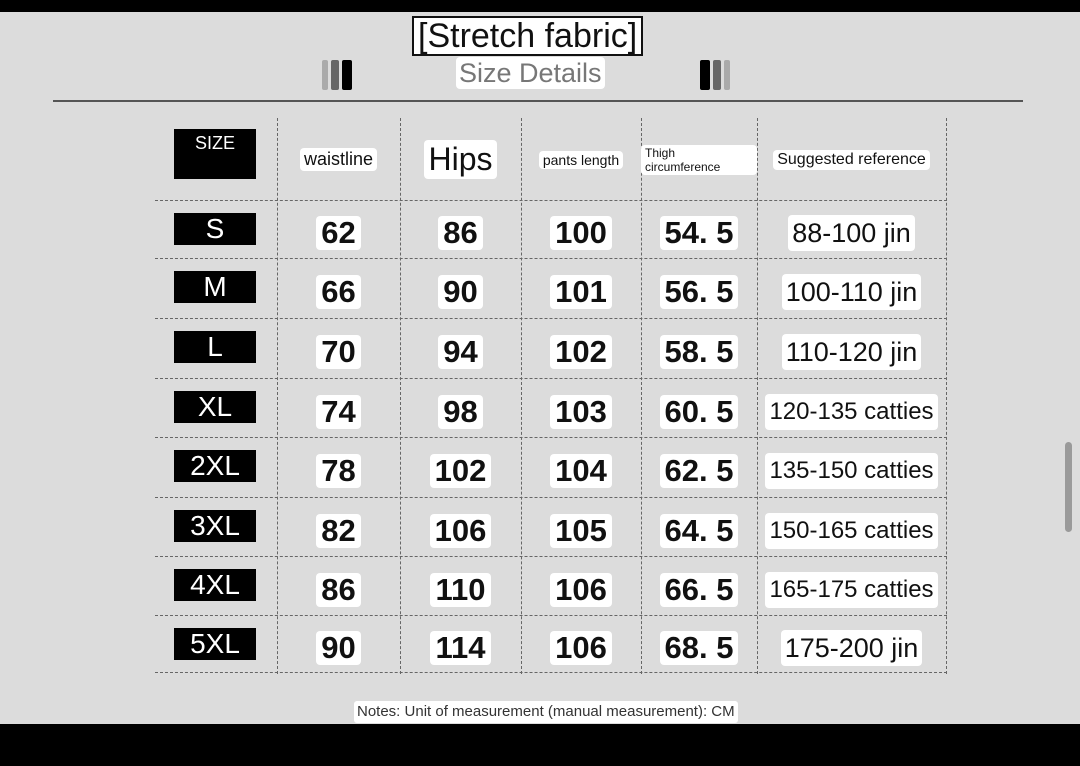 The image size is (1080, 766). Describe the element at coordinates (215, 644) in the screenshot. I see `size-label: 5XL` at that location.